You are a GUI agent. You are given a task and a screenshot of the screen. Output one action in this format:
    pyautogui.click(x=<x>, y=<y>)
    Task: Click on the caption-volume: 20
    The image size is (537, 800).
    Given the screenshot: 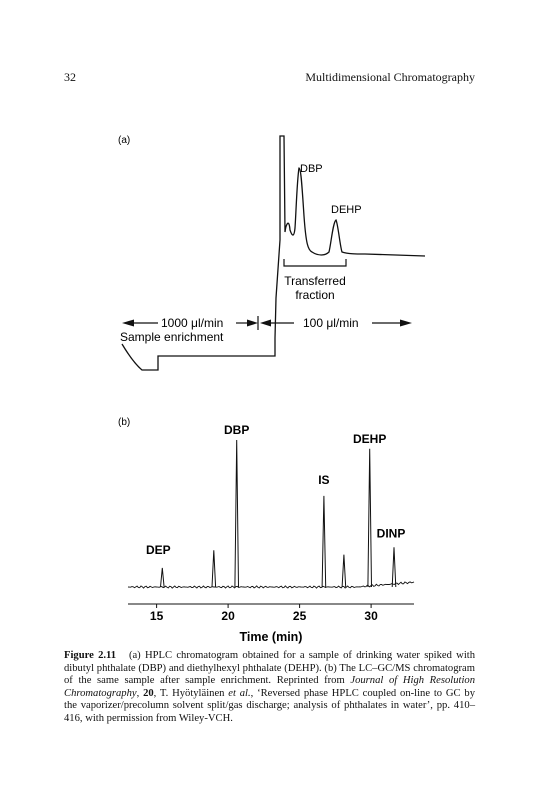 What is the action you would take?
    pyautogui.click(x=148, y=693)
    